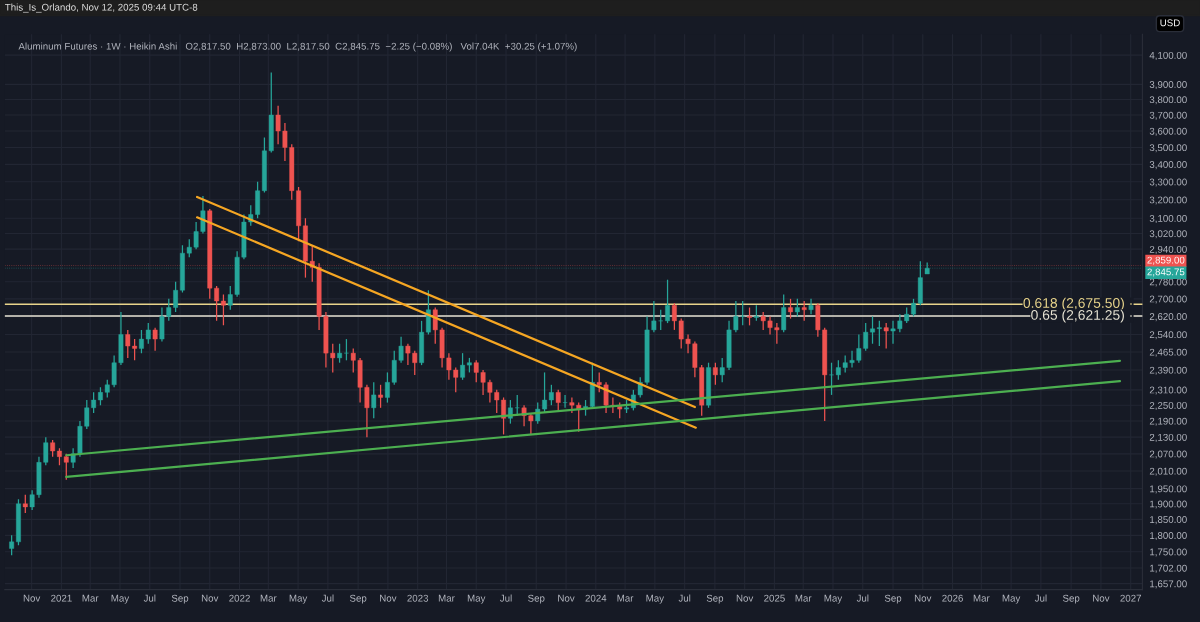 This screenshot has width=1200, height=622. What do you see at coordinates (1168, 390) in the screenshot?
I see `y-tick-label: 2,310.00` at bounding box center [1168, 390].